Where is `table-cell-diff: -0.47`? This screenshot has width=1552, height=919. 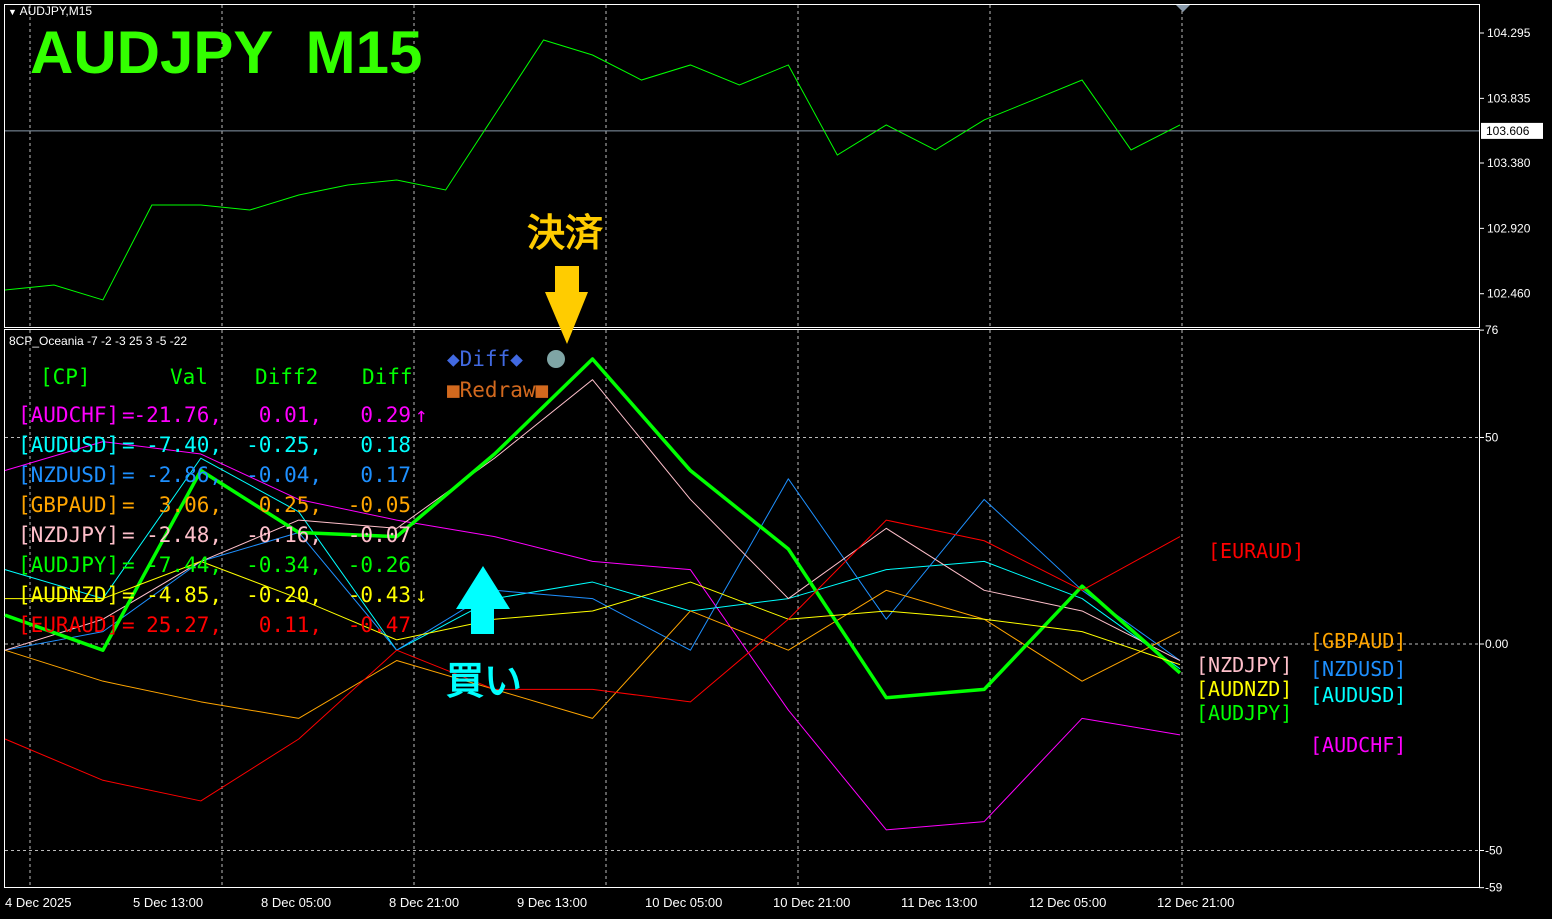
table-cell-diff: -0.47 is located at coordinates (379, 625).